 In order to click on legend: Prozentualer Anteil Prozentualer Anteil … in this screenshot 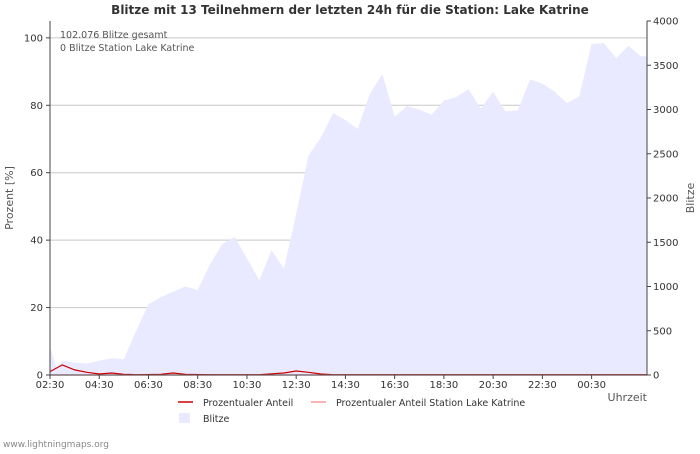, I will do `click(351, 411)`.